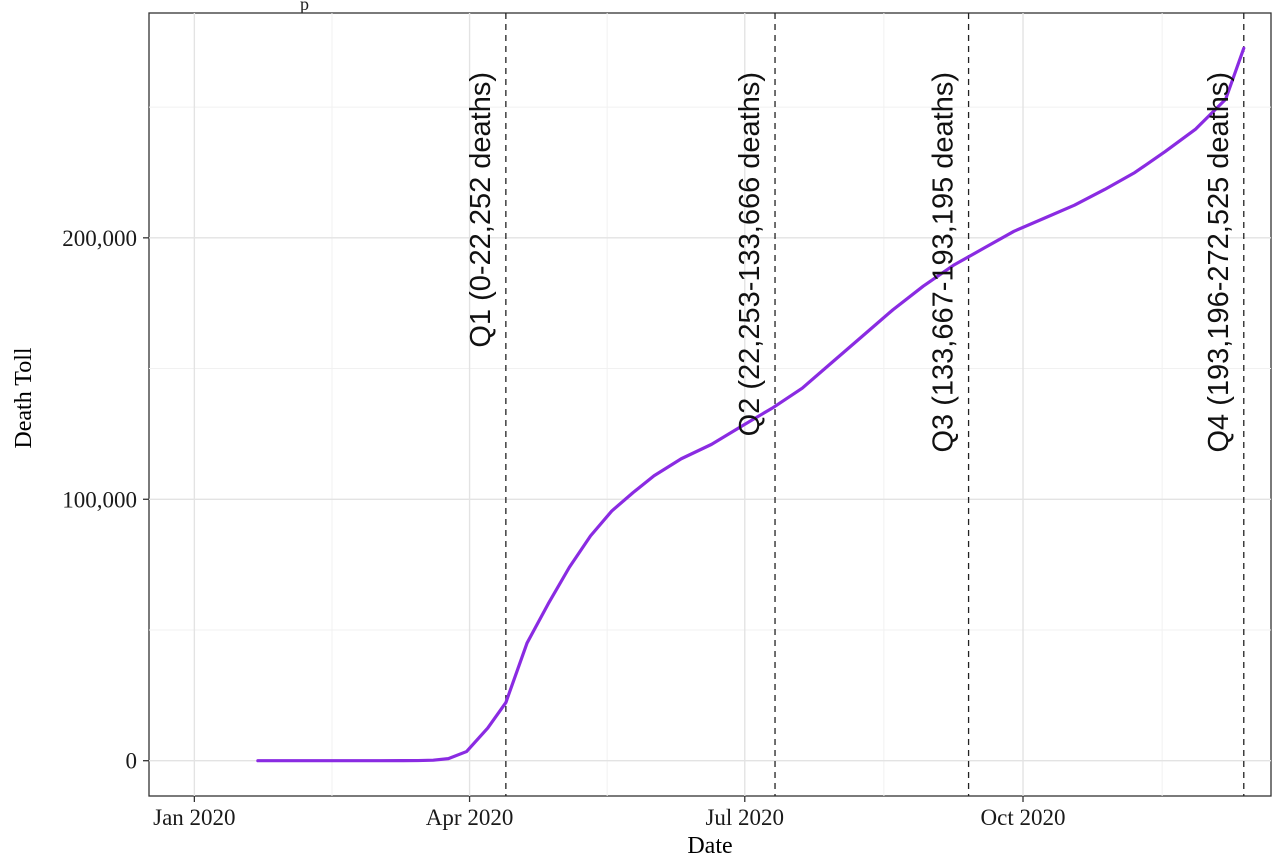 The width and height of the screenshot is (1284, 864). Describe the element at coordinates (1219, 262) in the screenshot. I see `annotation-label: Q4 (193,196-272,525 deaths)` at that location.